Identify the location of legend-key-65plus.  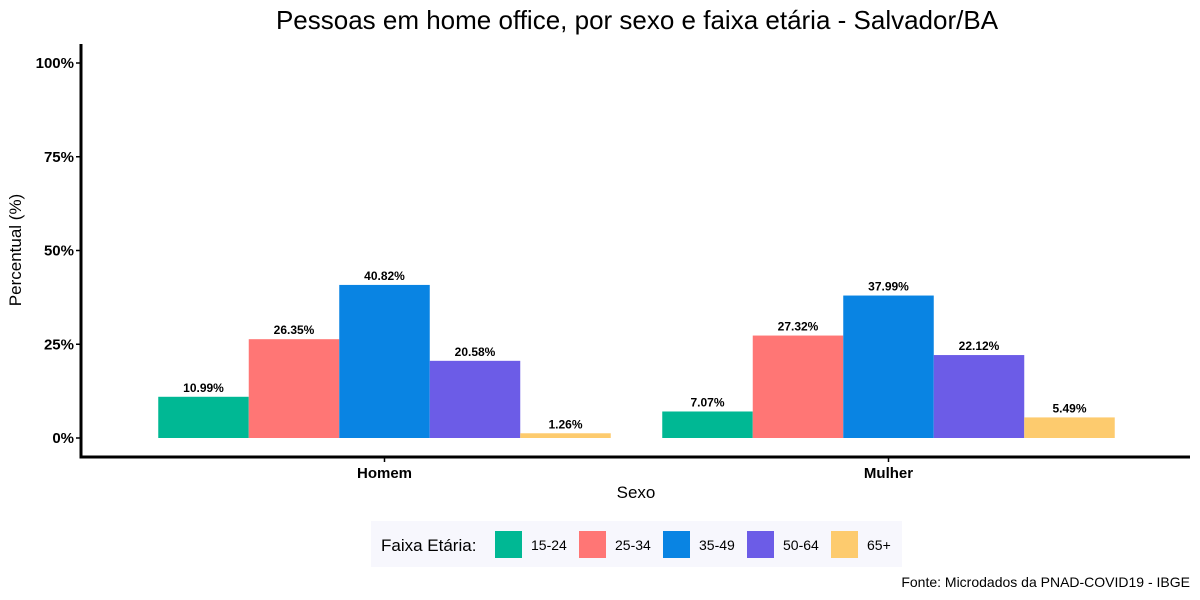
(844, 544).